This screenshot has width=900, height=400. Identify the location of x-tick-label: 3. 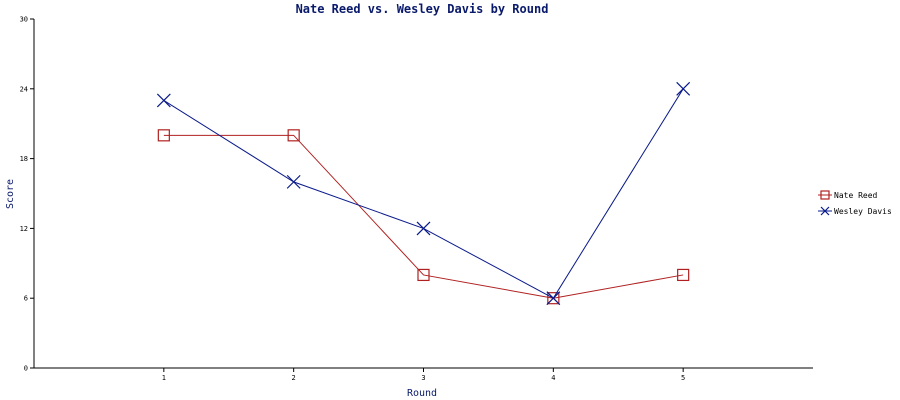
(423, 378).